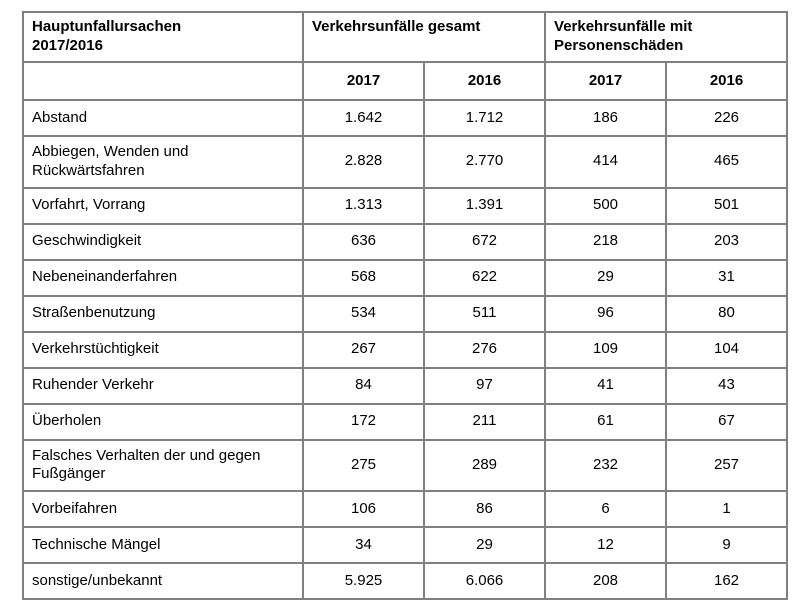  Describe the element at coordinates (163, 81) in the screenshot. I see `header-empty-cell` at that location.